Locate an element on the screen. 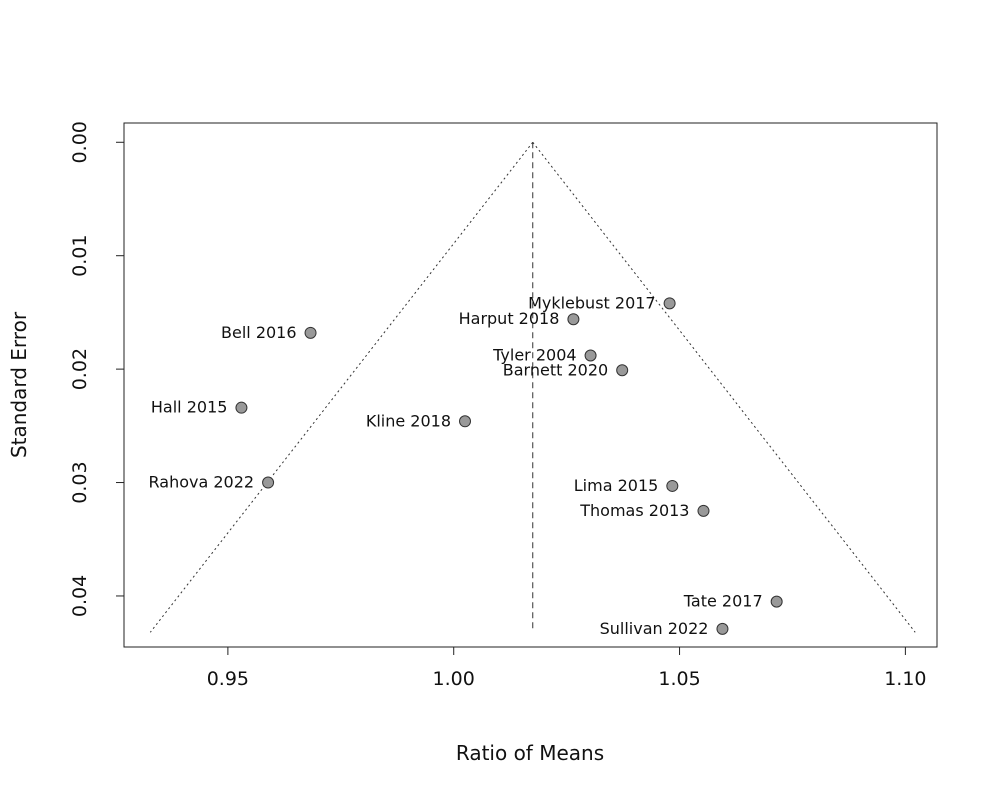 Image resolution: width=1000 pixels, height=800 pixels. point-label: Rahova 2022 is located at coordinates (202, 482).